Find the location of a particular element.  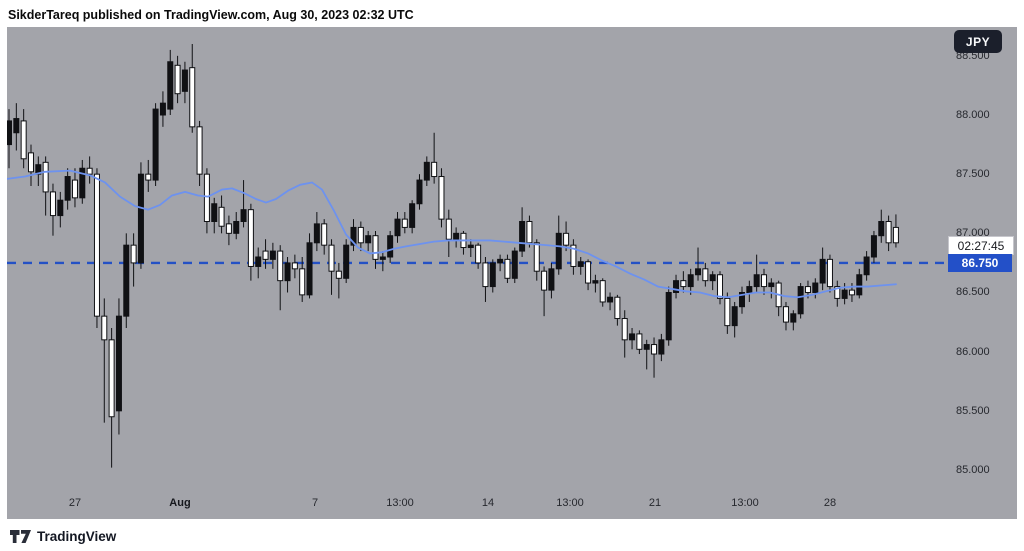

price-axis-label: 87.500 is located at coordinates (973, 174).